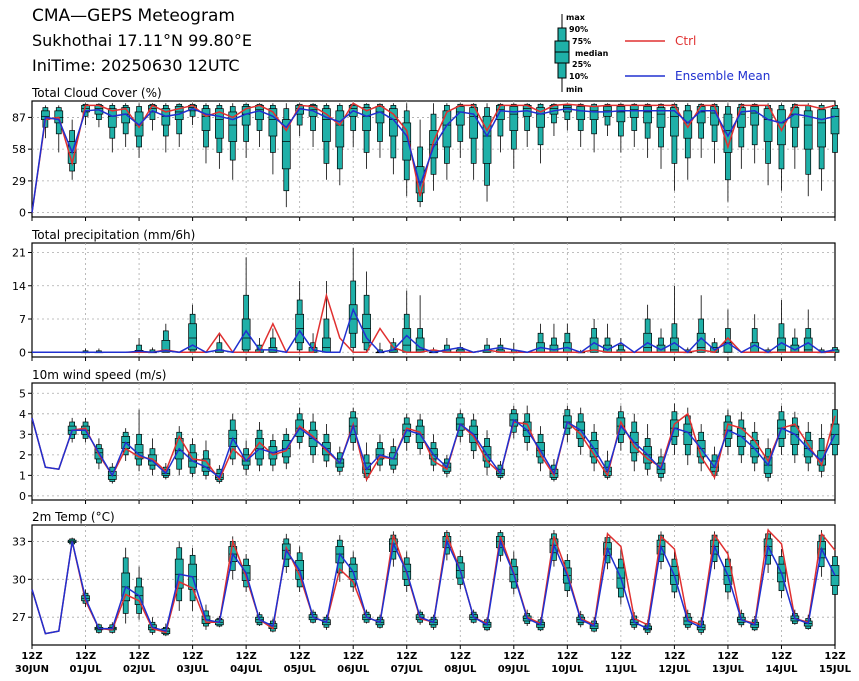 Image resolution: width=859 pixels, height=681 pixels. I want to click on location-label: Sukhothai 17.11°N 99.80°E, so click(142, 40).